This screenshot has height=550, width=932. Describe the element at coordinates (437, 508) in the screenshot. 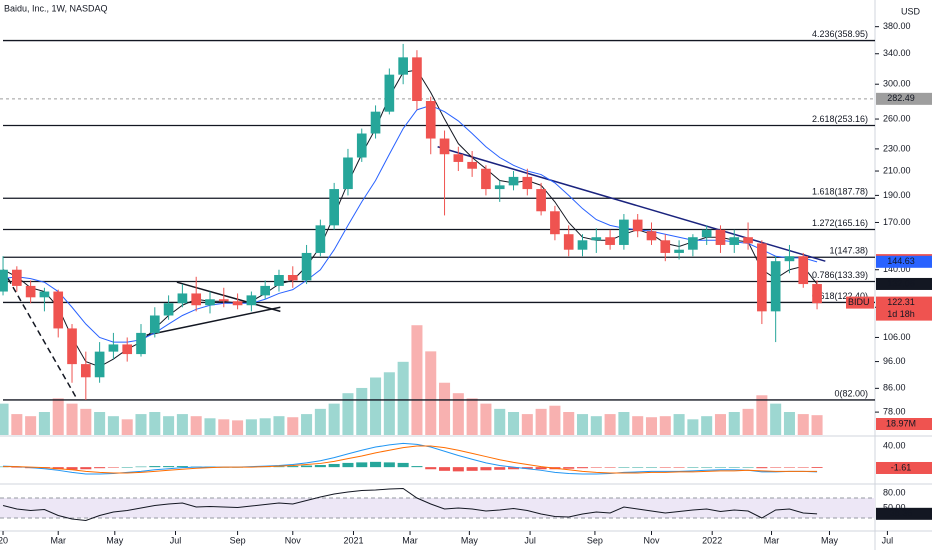

I see `rsi-band` at that location.